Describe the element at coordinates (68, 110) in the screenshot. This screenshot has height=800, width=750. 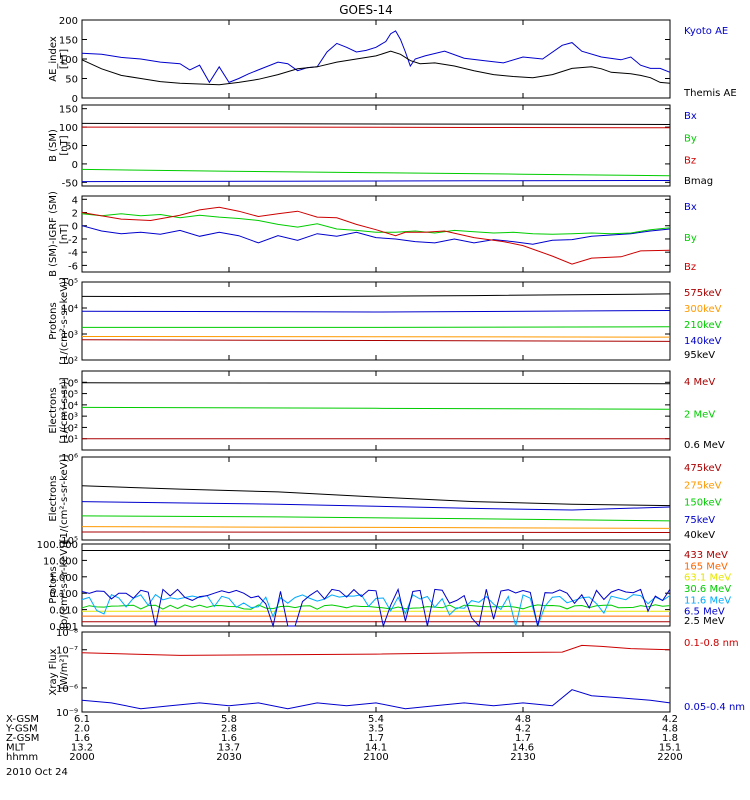
I see `y-tick-label: 150` at that location.